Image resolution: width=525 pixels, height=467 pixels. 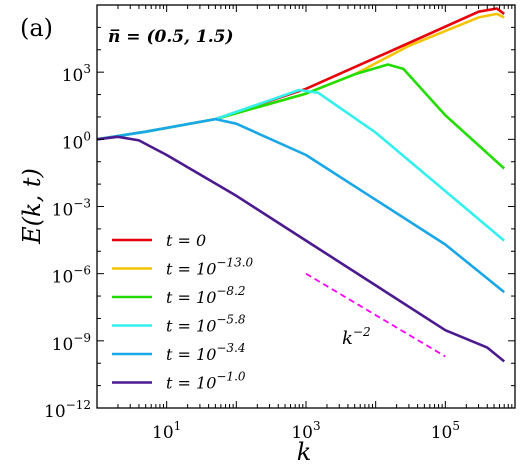 I want to click on x-tick-label: 10¹, so click(x=166, y=431).